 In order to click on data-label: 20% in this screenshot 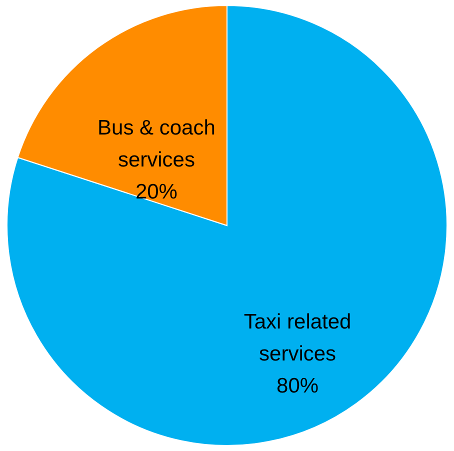, I will do `click(156, 192)`.